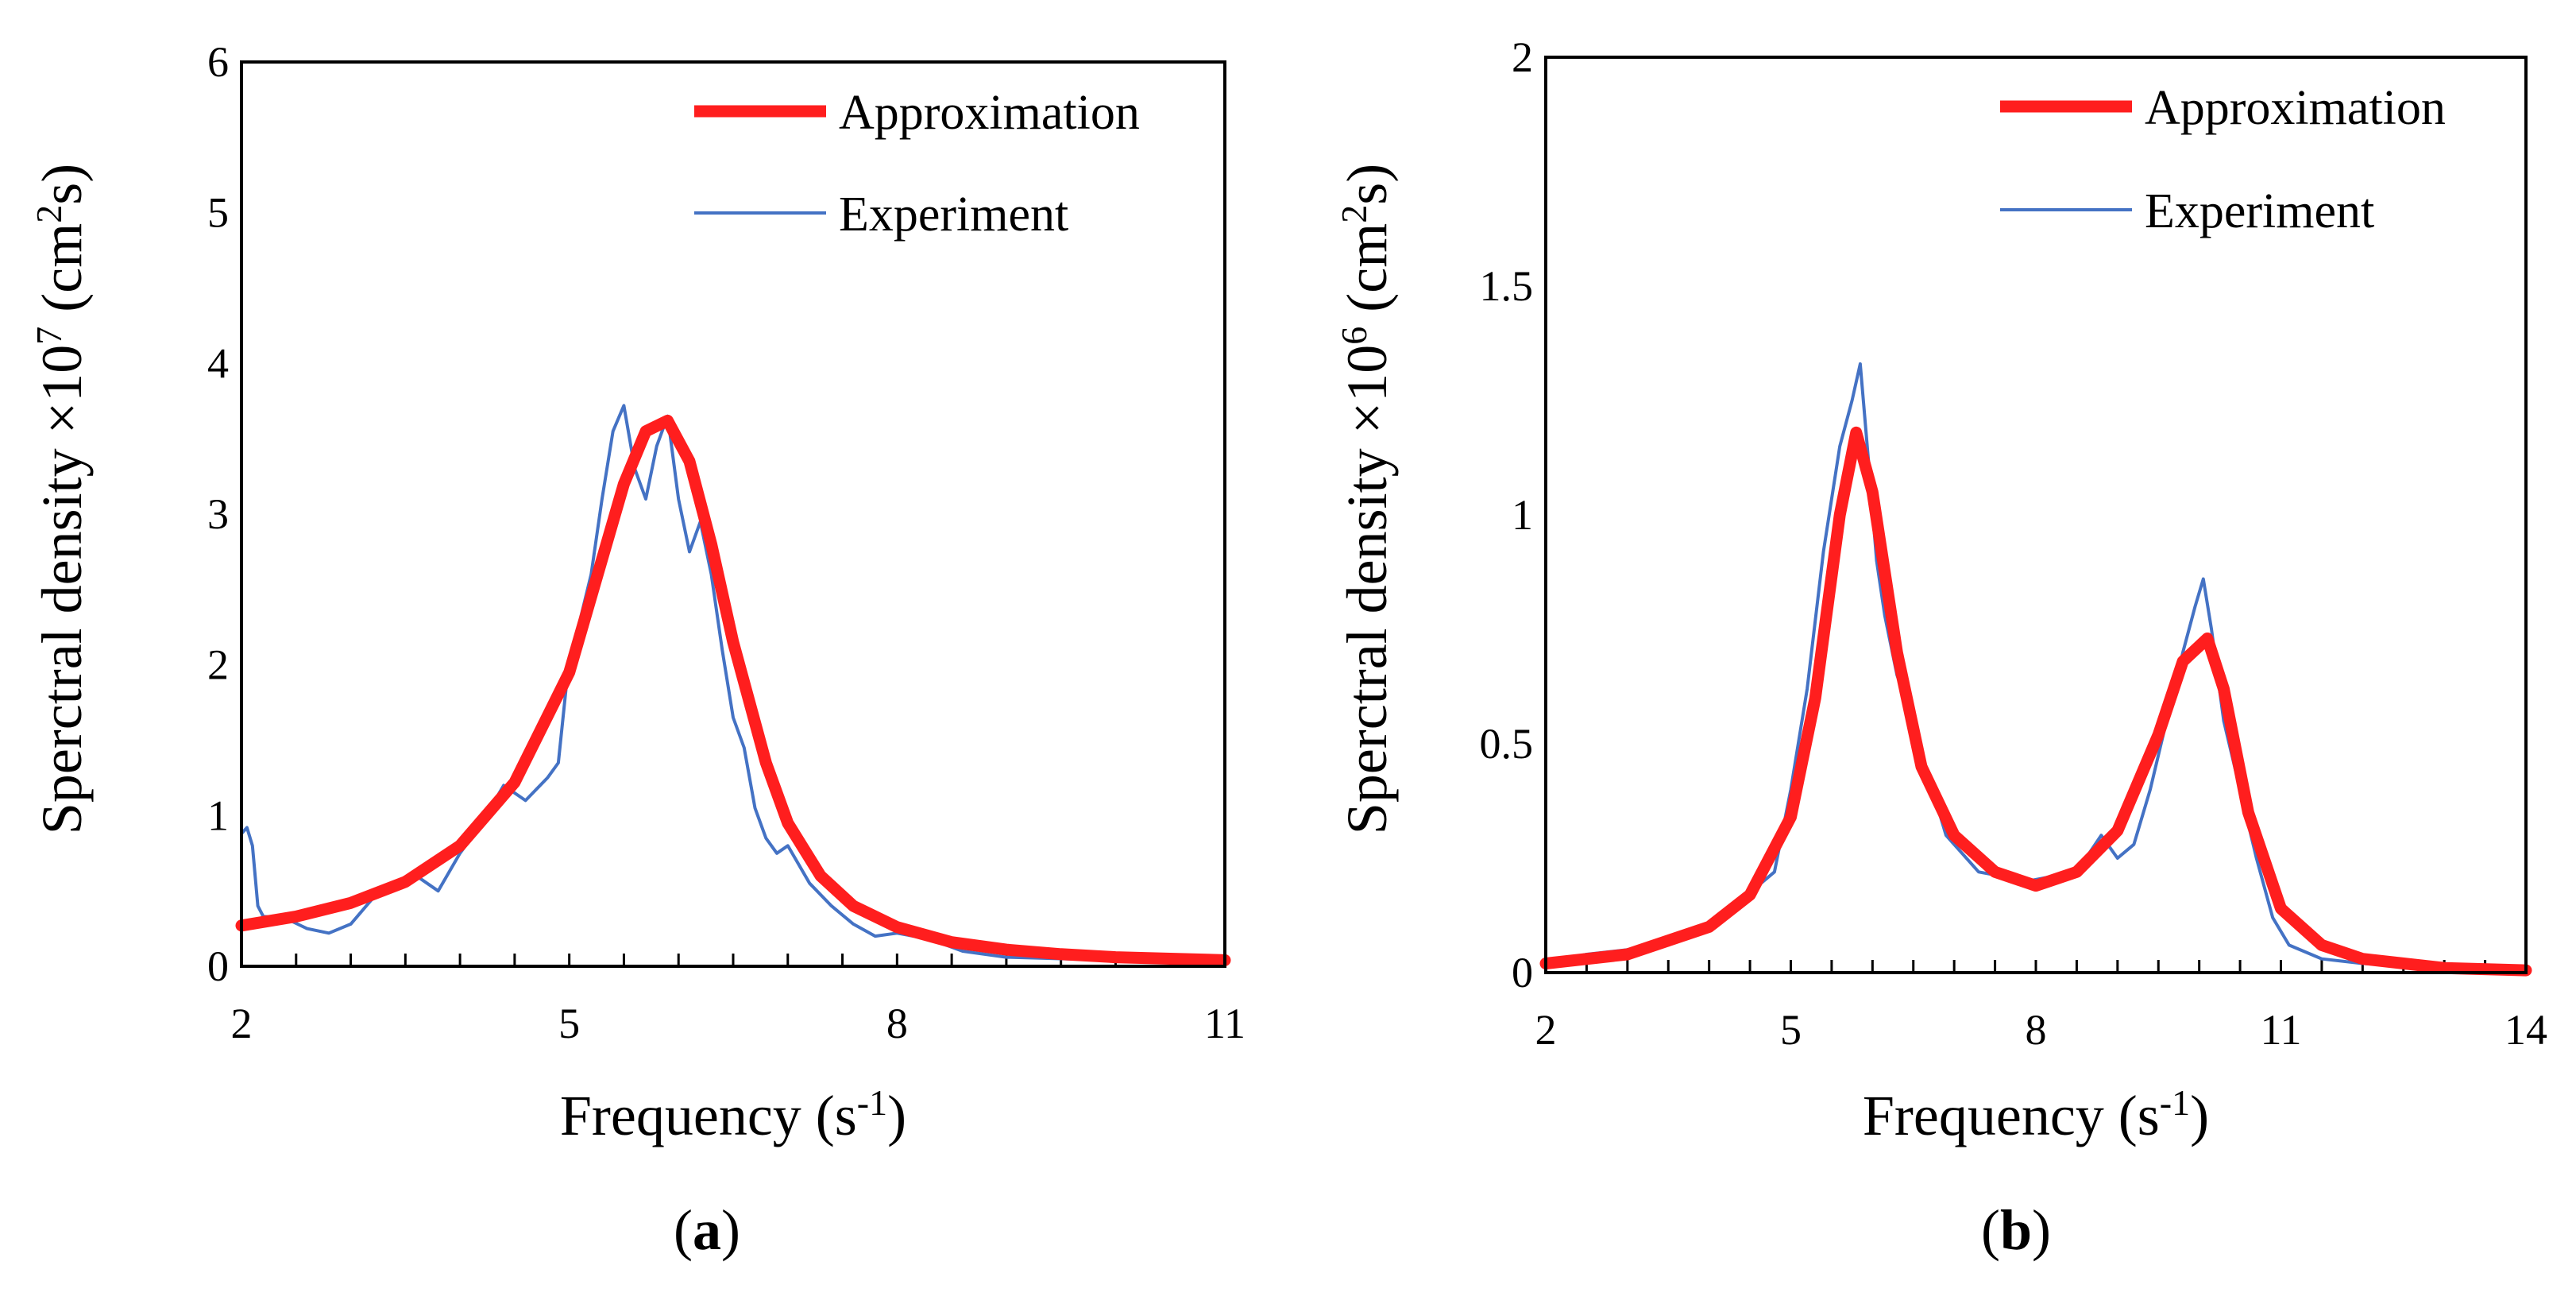 The image size is (2576, 1300). What do you see at coordinates (738, 1023) in the screenshot?
I see `chart-a-x-tick-labels: 2 5 8 11` at bounding box center [738, 1023].